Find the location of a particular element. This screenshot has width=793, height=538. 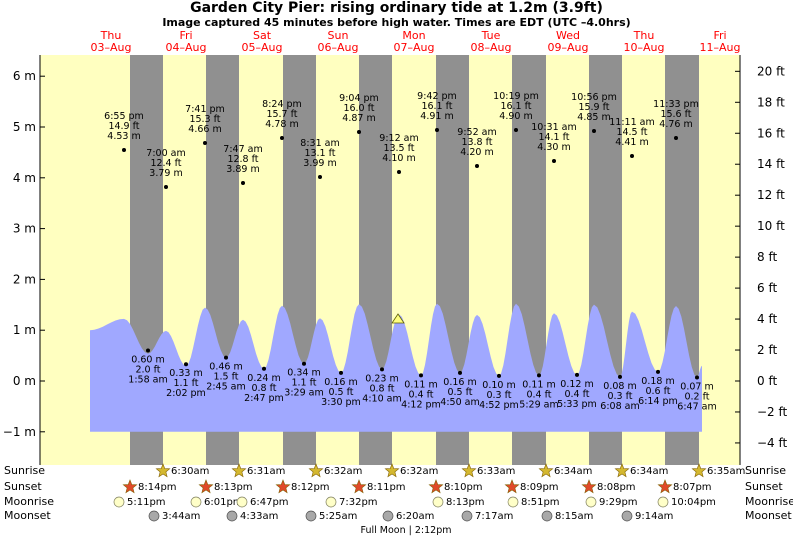

moonset-time: 8:15am is located at coordinates (574, 516).